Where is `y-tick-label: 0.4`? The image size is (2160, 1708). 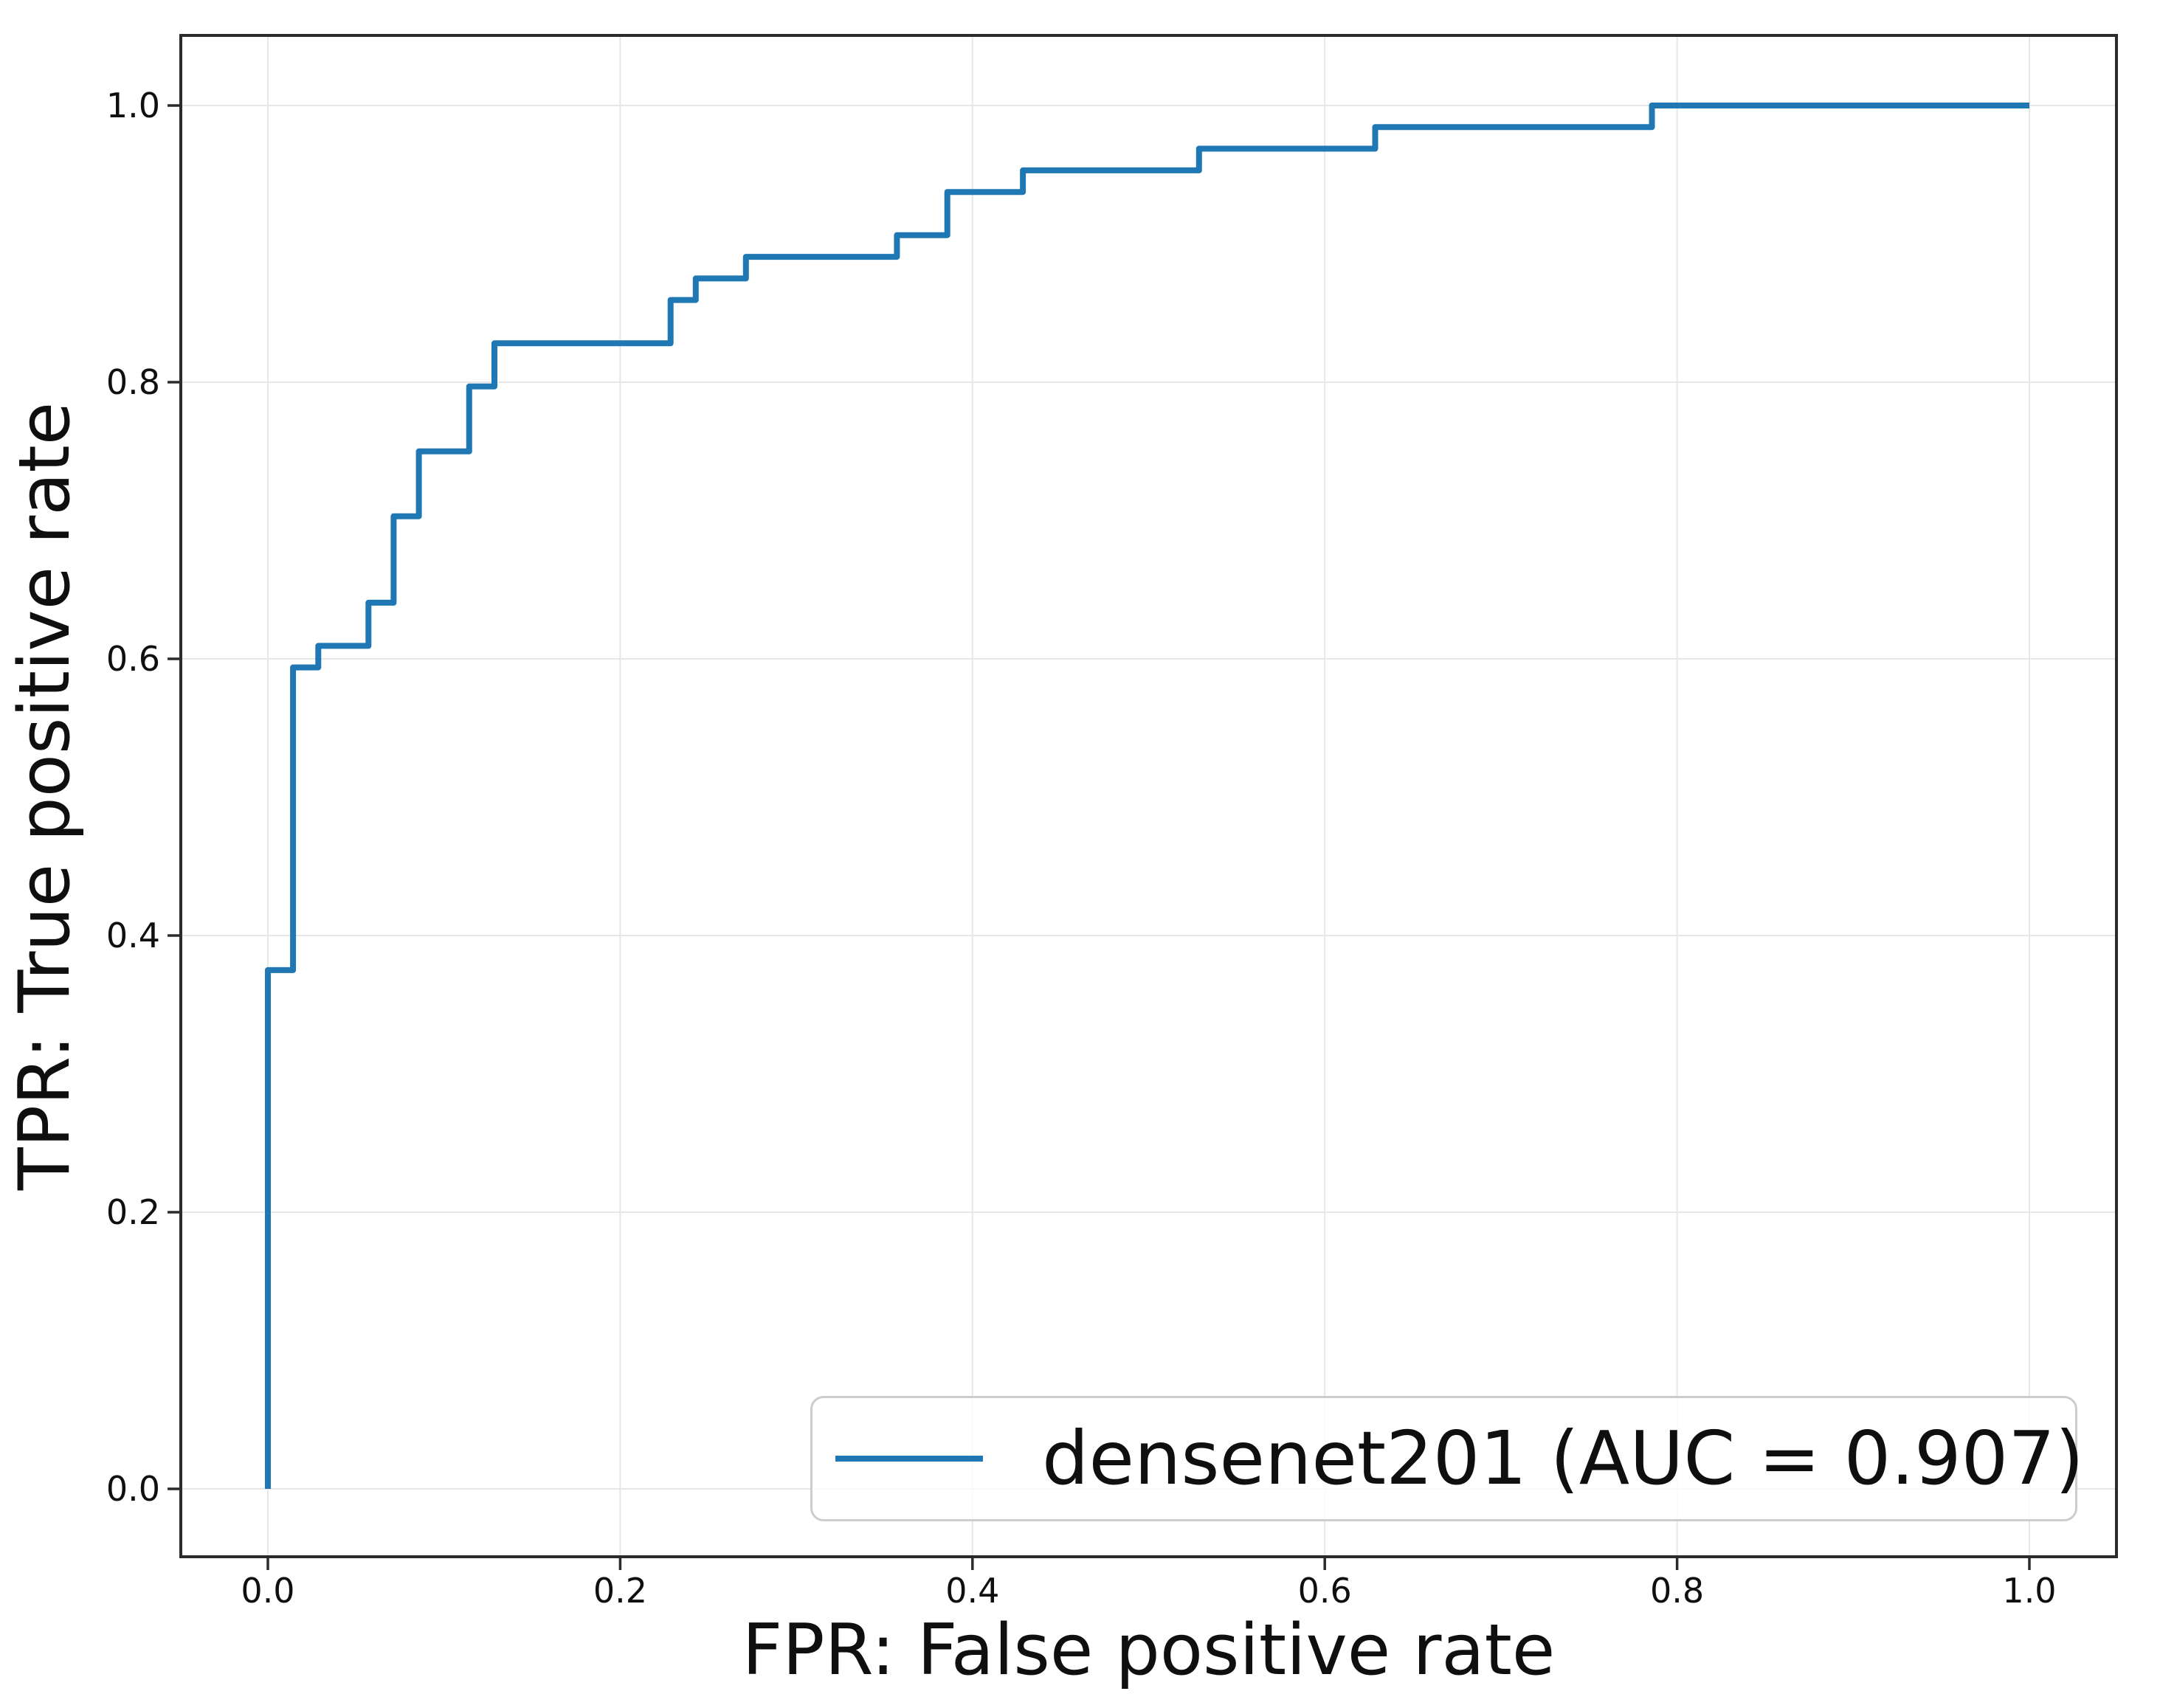
y-tick-label: 0.4 is located at coordinates (133, 935).